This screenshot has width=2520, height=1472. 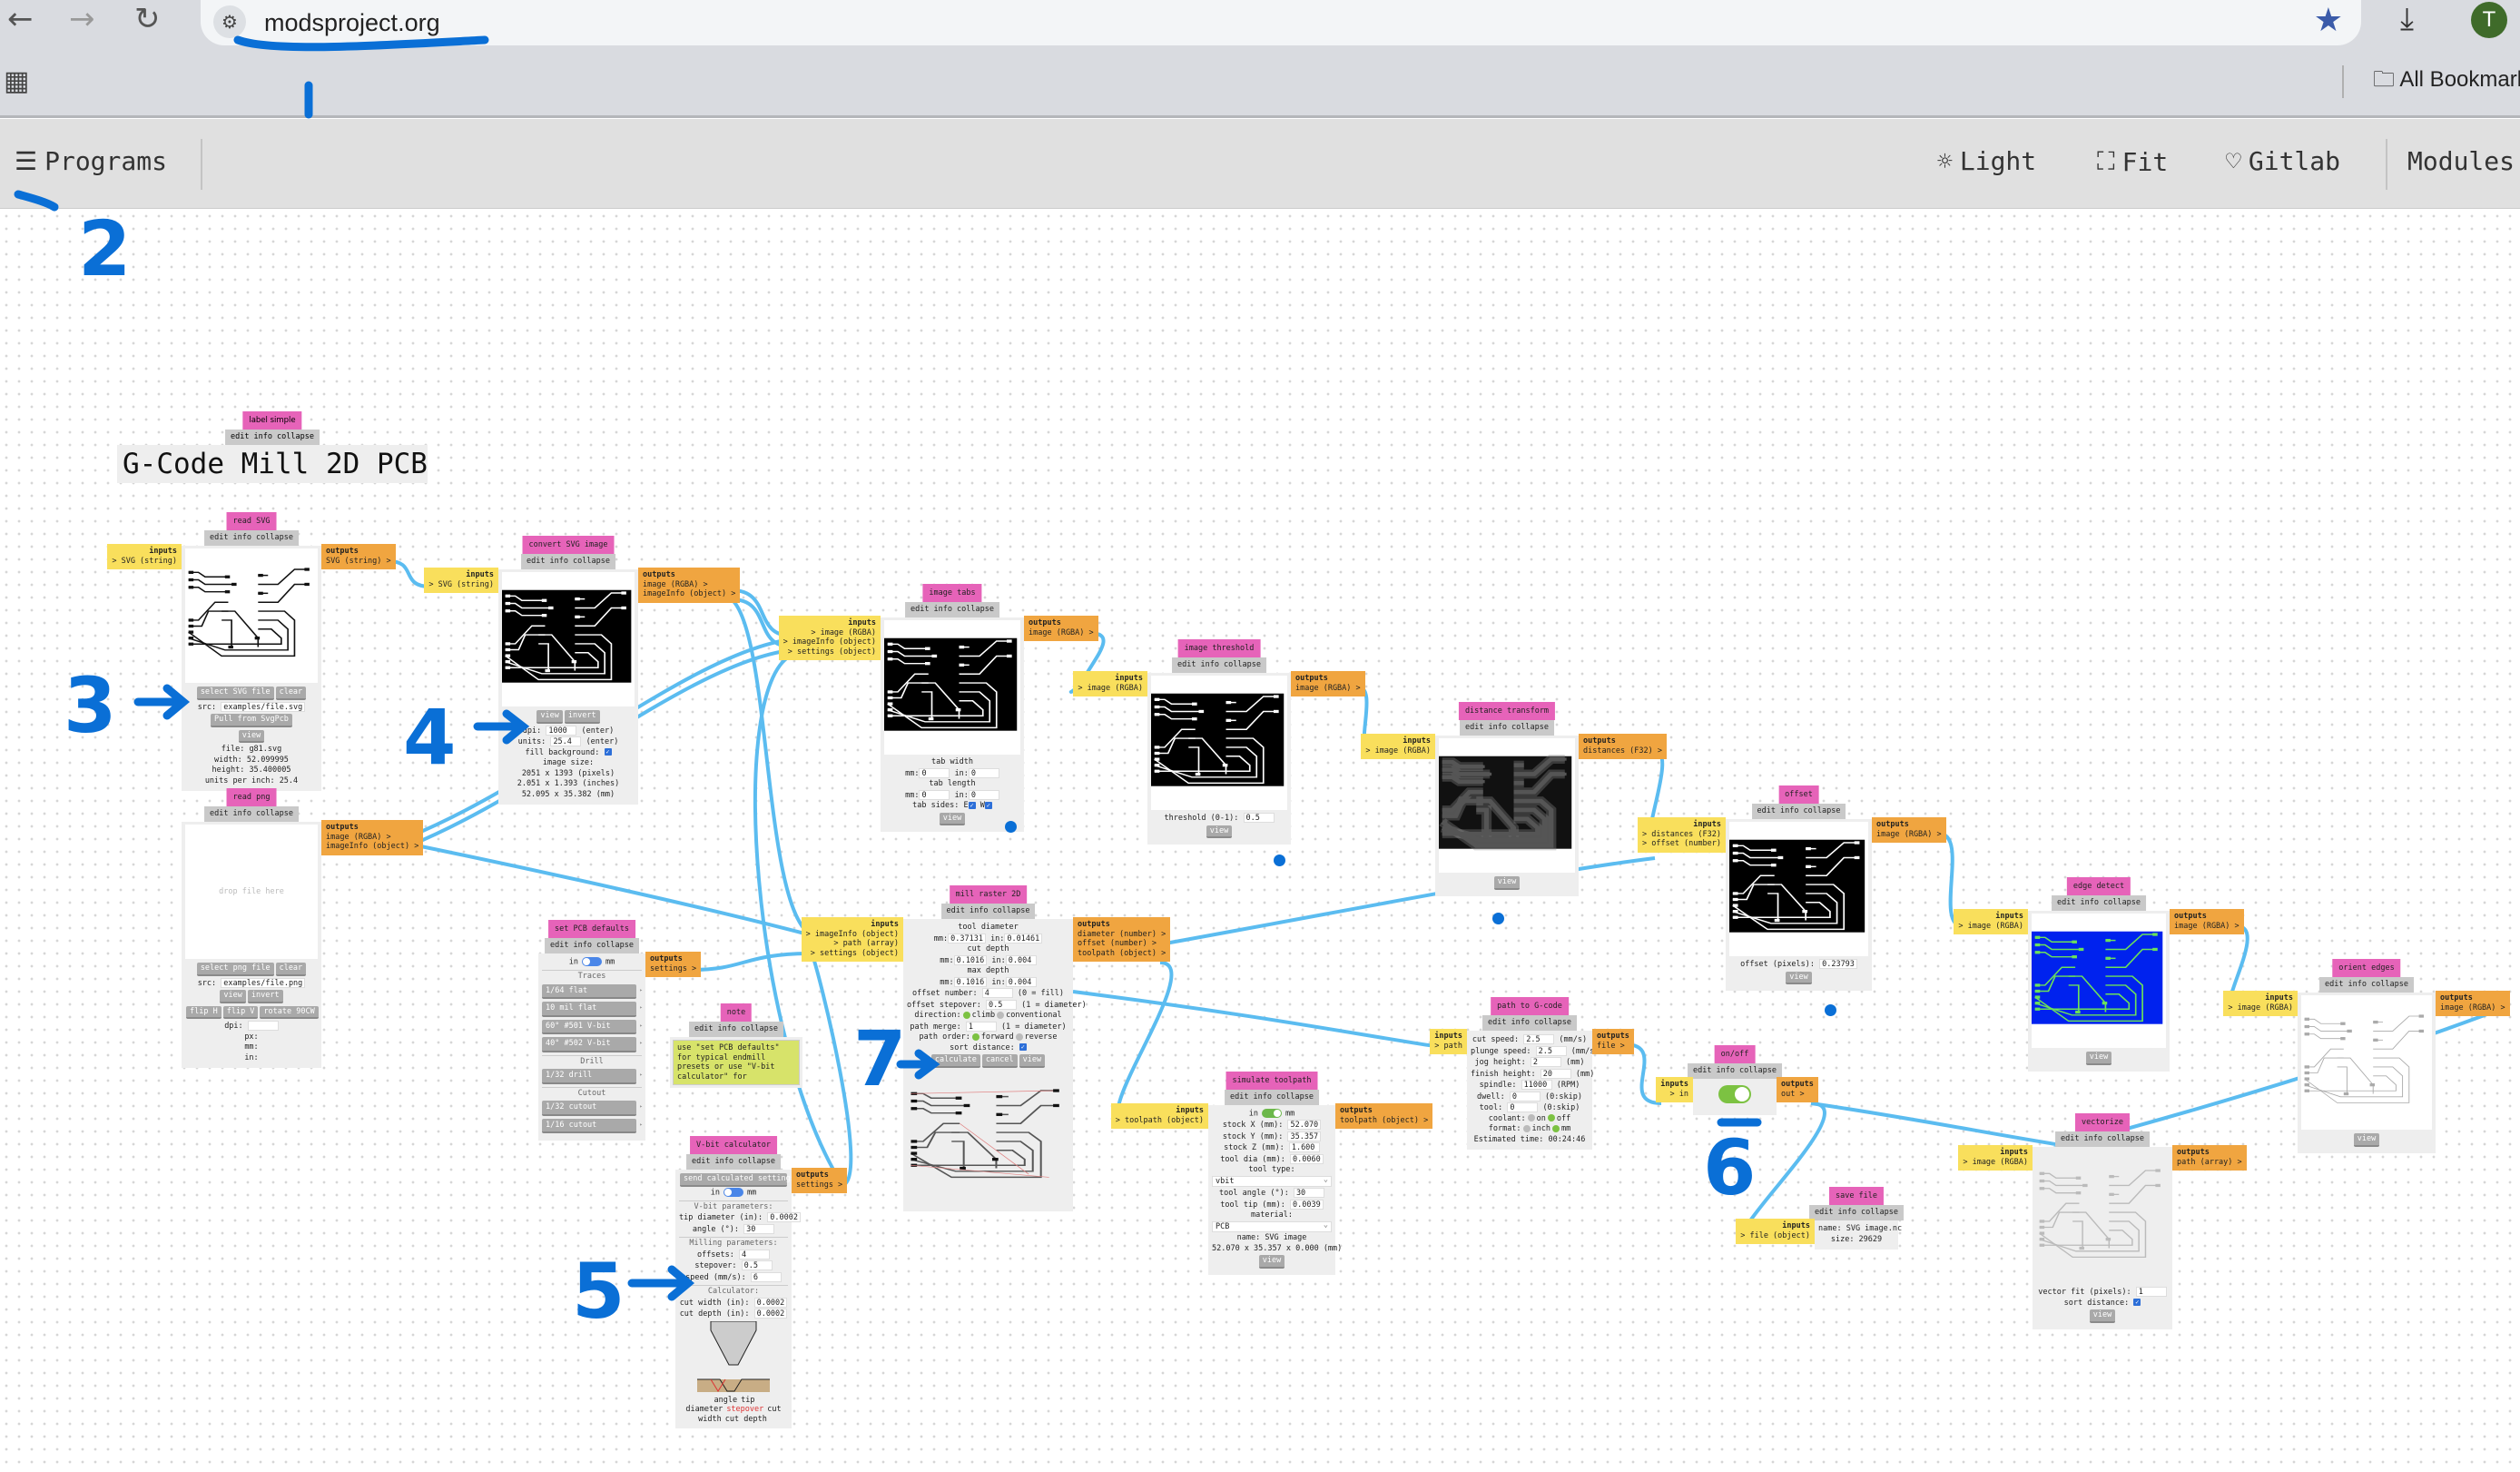 I want to click on all-bookmarks-button: 🗀 All Bookmarks, so click(x=2447, y=82).